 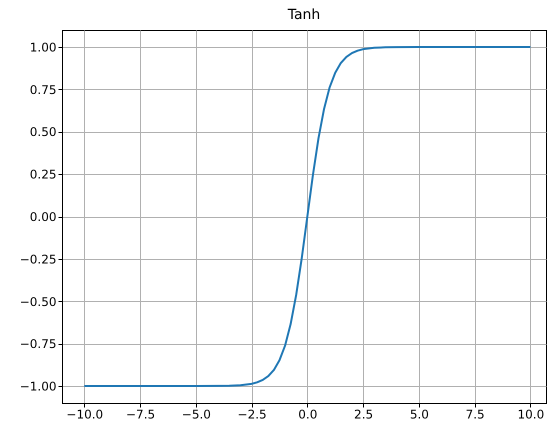 What do you see at coordinates (364, 415) in the screenshot?
I see `x-tick-label: 2.5` at bounding box center [364, 415].